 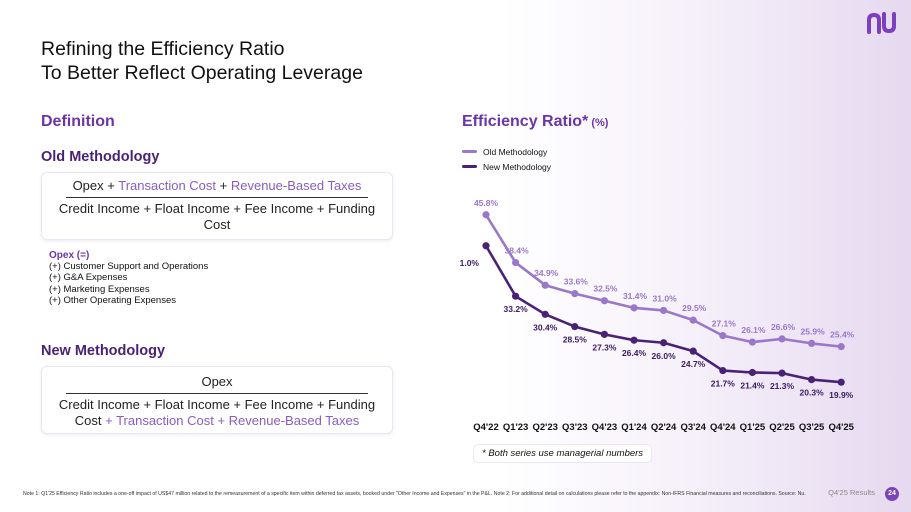 I want to click on data-label-old: 27.1%, so click(x=724, y=324).